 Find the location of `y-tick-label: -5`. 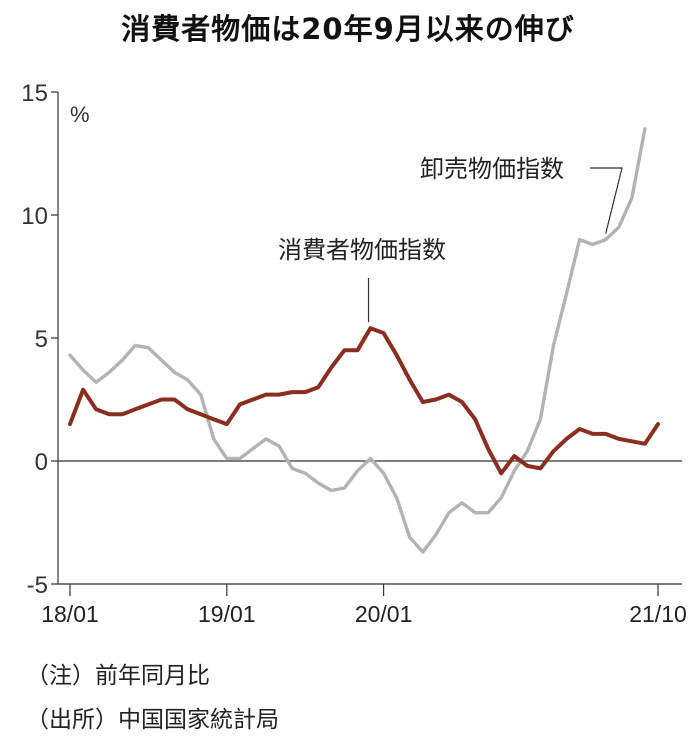

y-tick-label: -5 is located at coordinates (37, 585).